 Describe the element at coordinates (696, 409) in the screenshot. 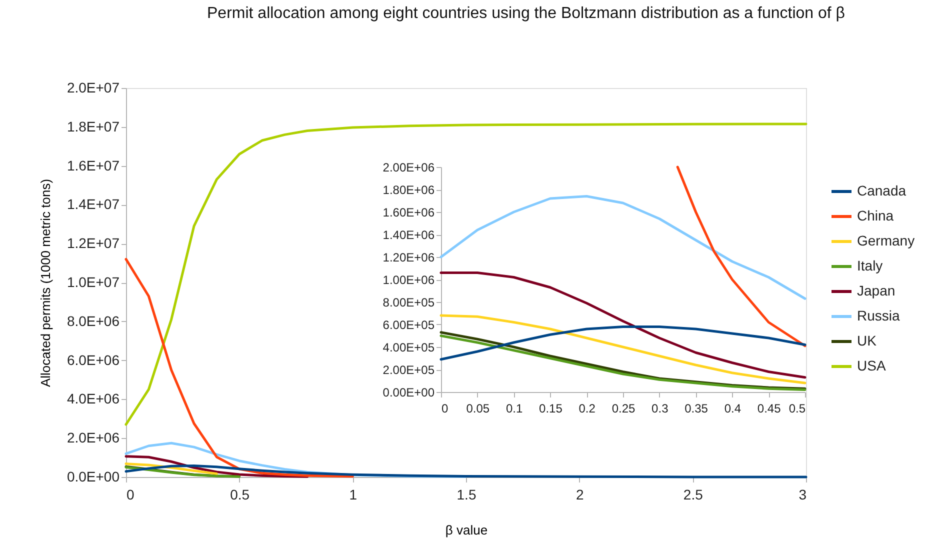

I see `x-tick-label: 0.35` at that location.